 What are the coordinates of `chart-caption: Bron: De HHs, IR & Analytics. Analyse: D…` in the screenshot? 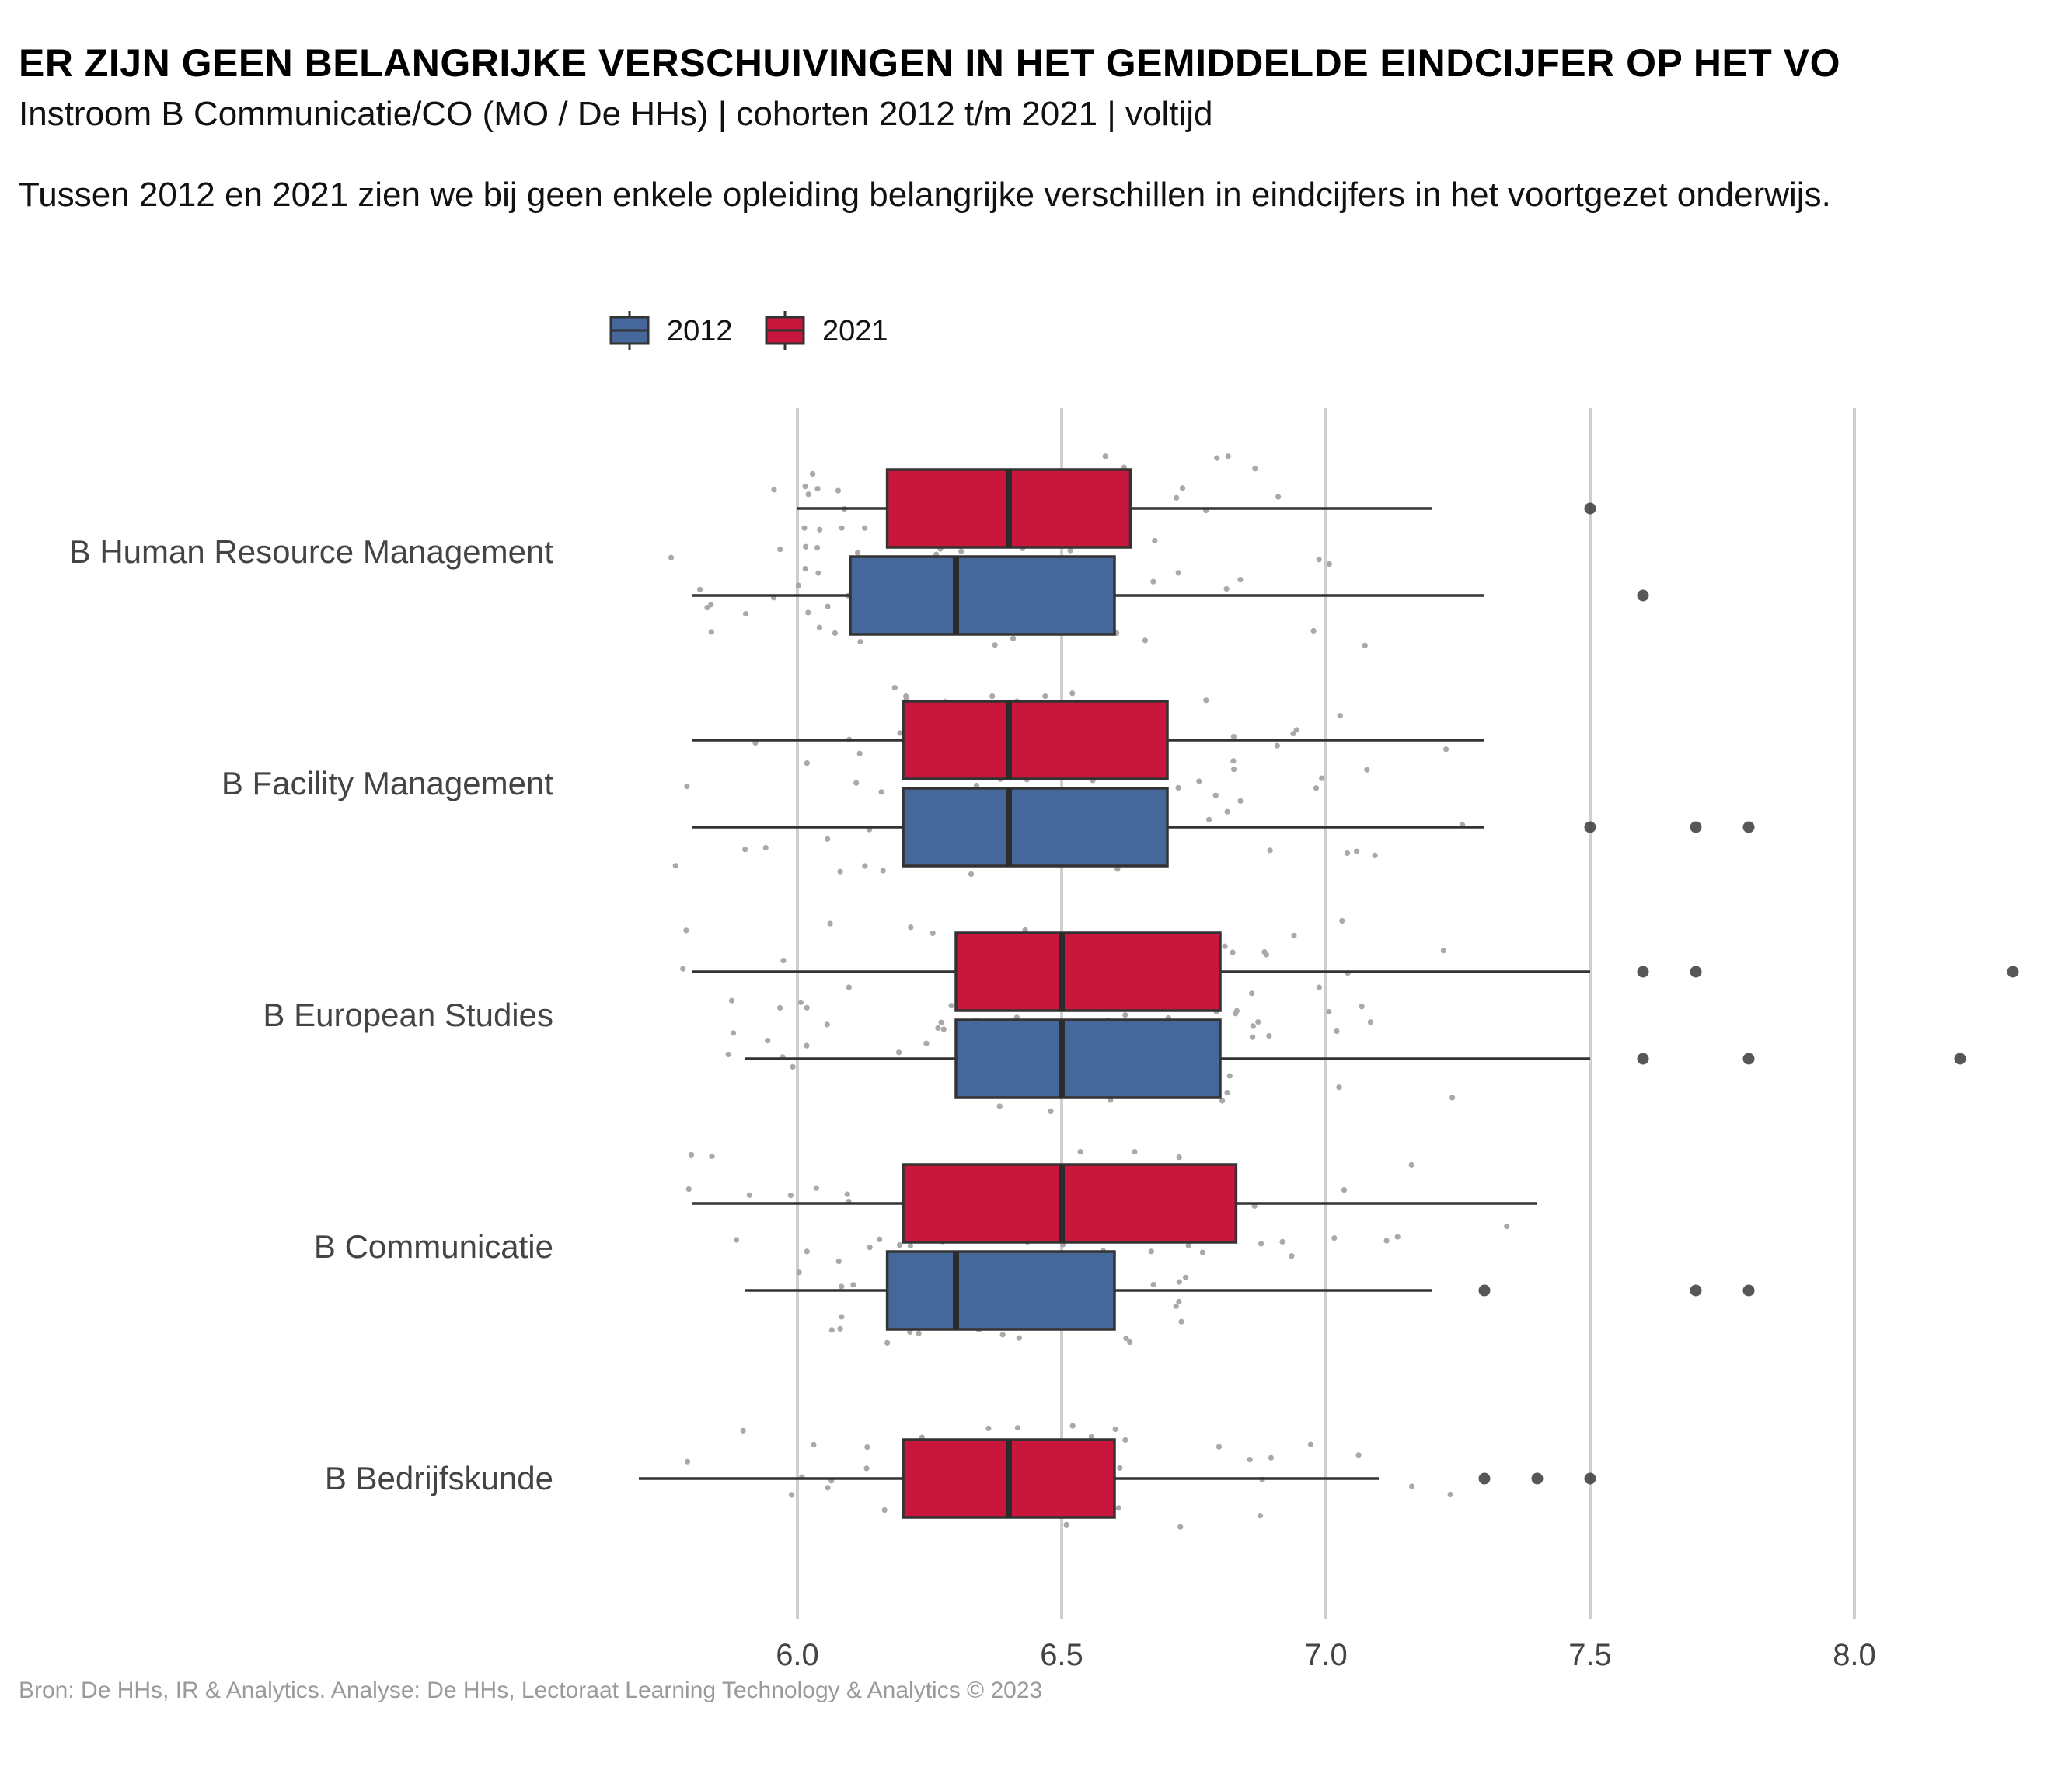 It's located at (531, 1690).